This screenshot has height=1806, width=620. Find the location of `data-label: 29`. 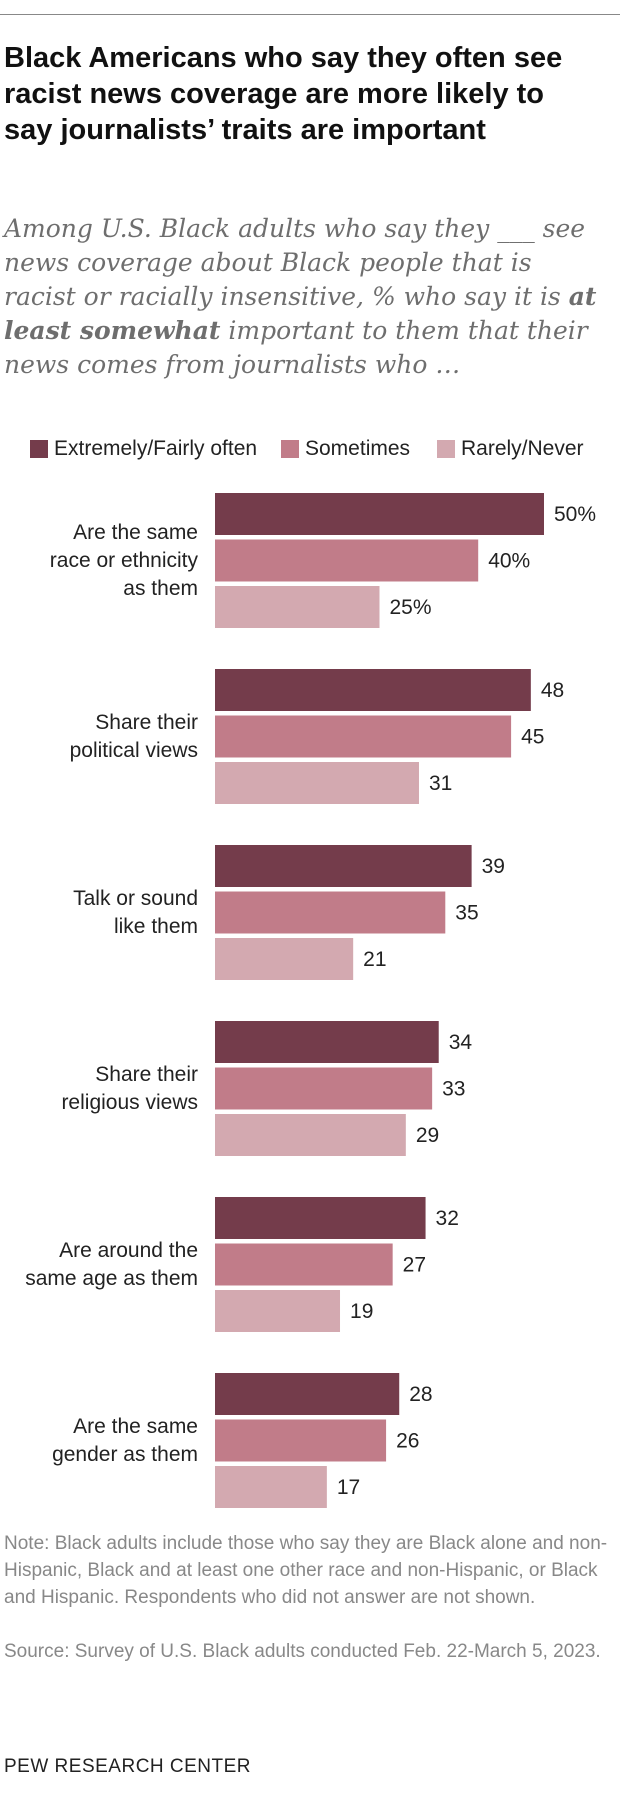

data-label: 29 is located at coordinates (427, 1135).